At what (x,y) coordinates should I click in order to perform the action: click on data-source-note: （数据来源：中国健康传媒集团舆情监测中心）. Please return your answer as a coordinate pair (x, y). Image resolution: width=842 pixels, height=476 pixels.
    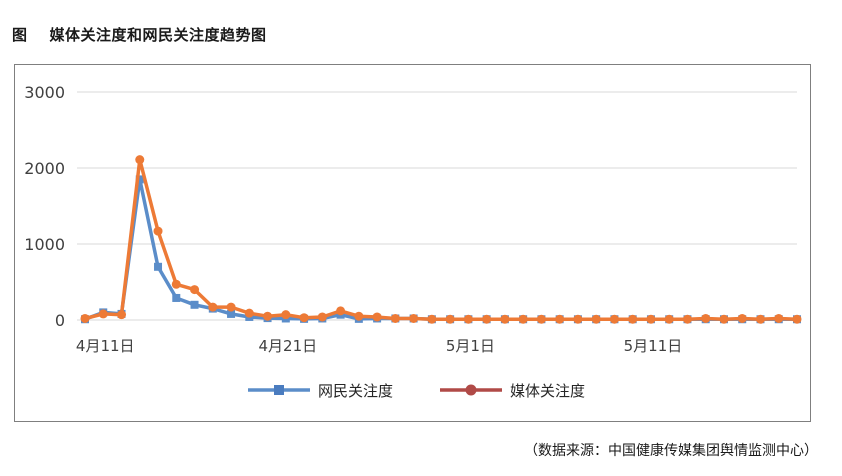
    Looking at the image, I should click on (671, 451).